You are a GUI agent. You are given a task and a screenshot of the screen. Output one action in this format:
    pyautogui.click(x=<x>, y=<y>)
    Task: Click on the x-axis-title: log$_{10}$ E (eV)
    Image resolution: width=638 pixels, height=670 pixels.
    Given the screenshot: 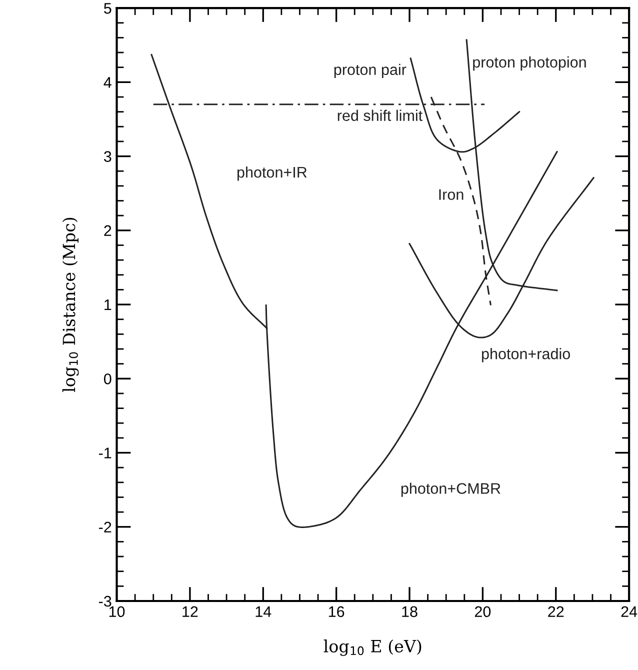 What is the action you would take?
    pyautogui.click(x=373, y=648)
    